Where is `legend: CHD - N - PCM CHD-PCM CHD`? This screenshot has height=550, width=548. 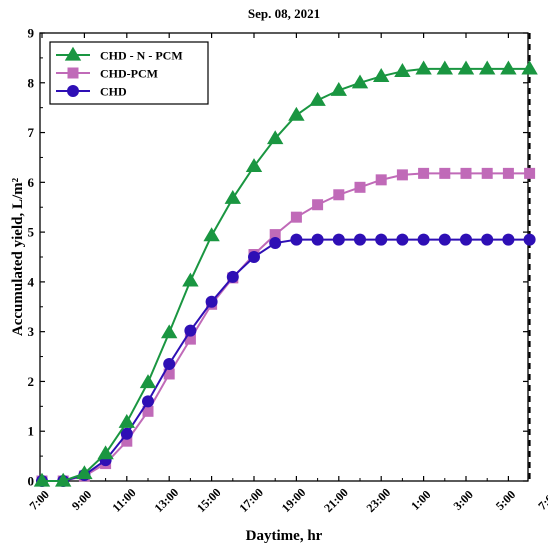 legend: CHD - N - PCM CHD-PCM CHD is located at coordinates (129, 73).